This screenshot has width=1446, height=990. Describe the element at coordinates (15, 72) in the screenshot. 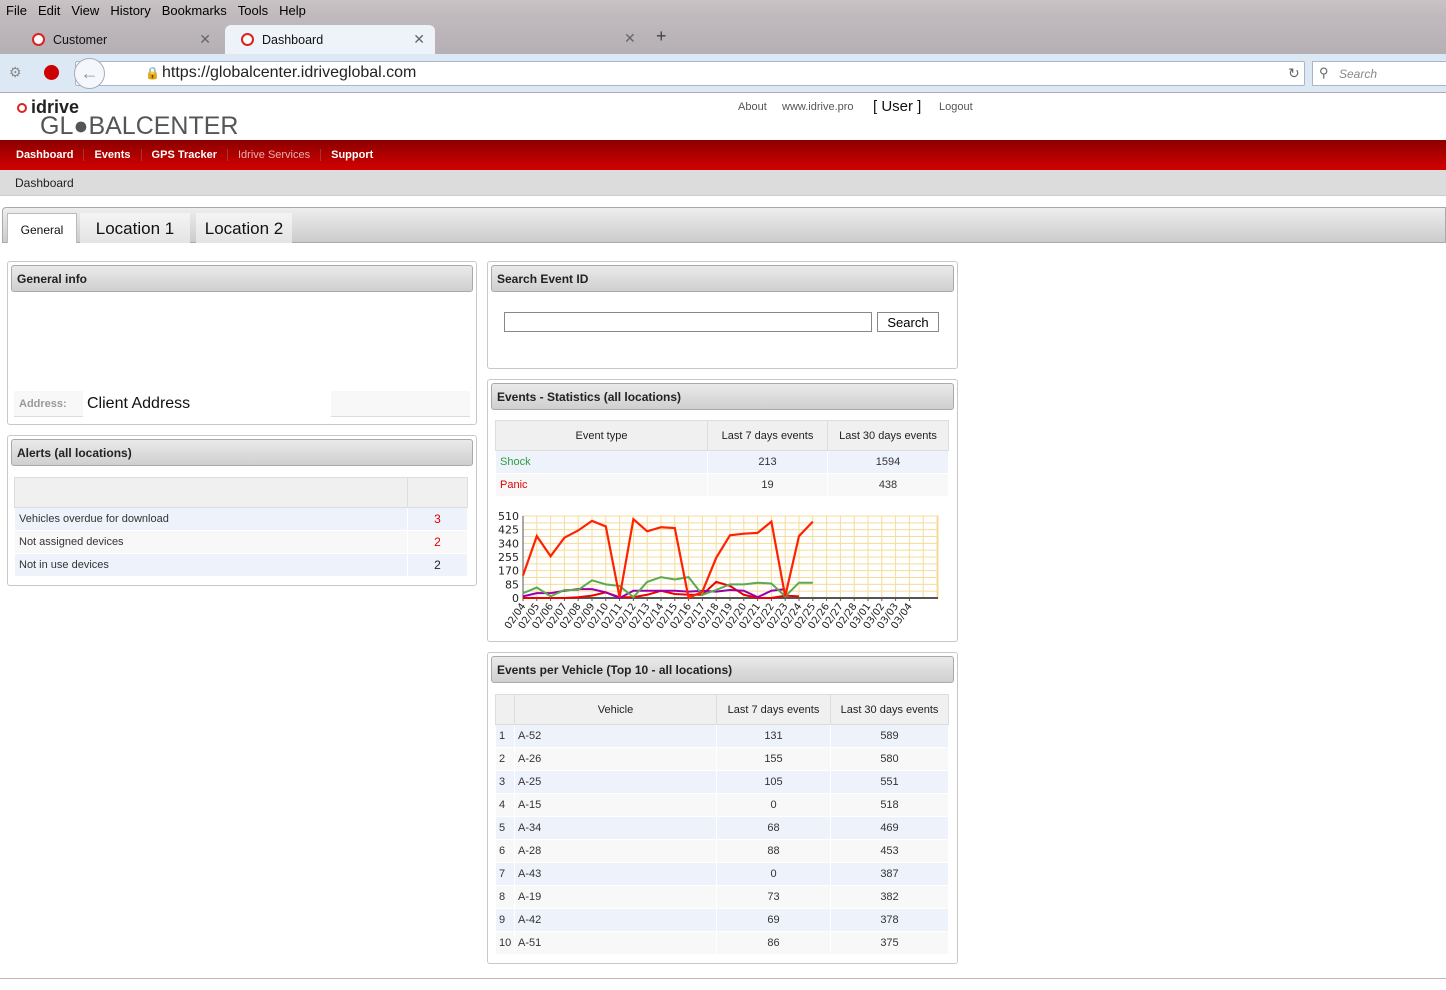

I see `addon-icon: ⚙` at that location.